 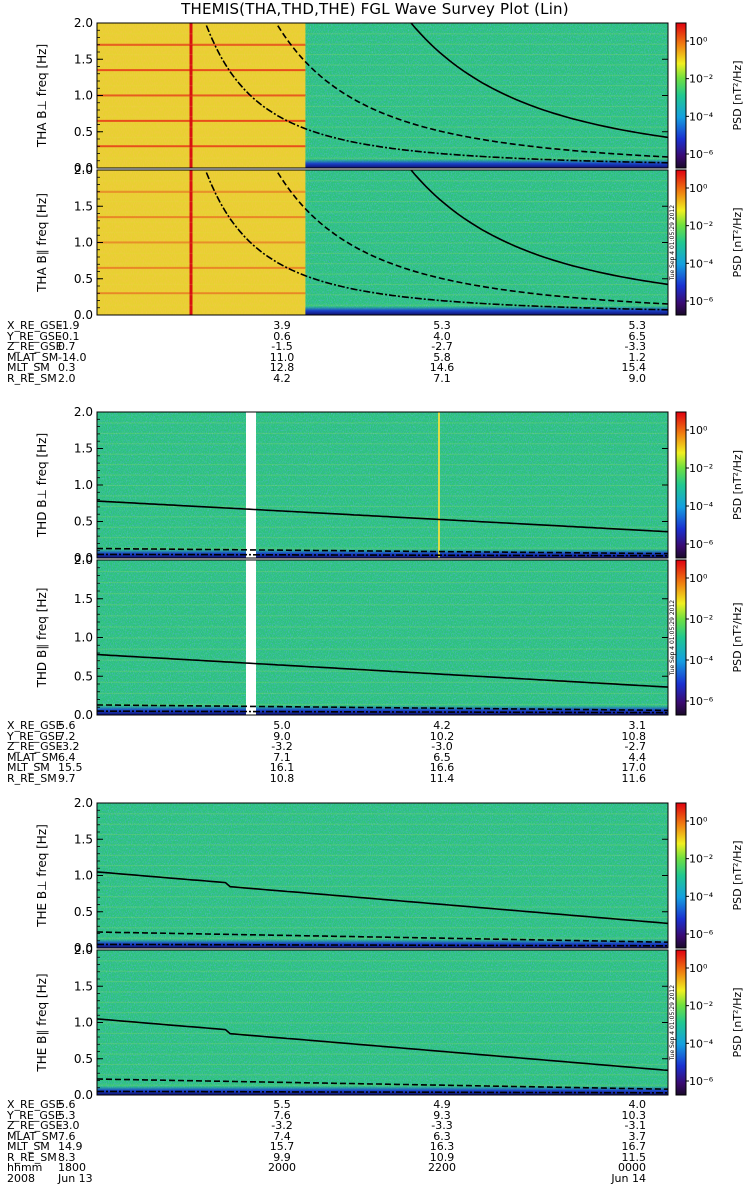 What do you see at coordinates (282, 757) in the screenshot?
I see `ephemeris-value: 7.1` at bounding box center [282, 757].